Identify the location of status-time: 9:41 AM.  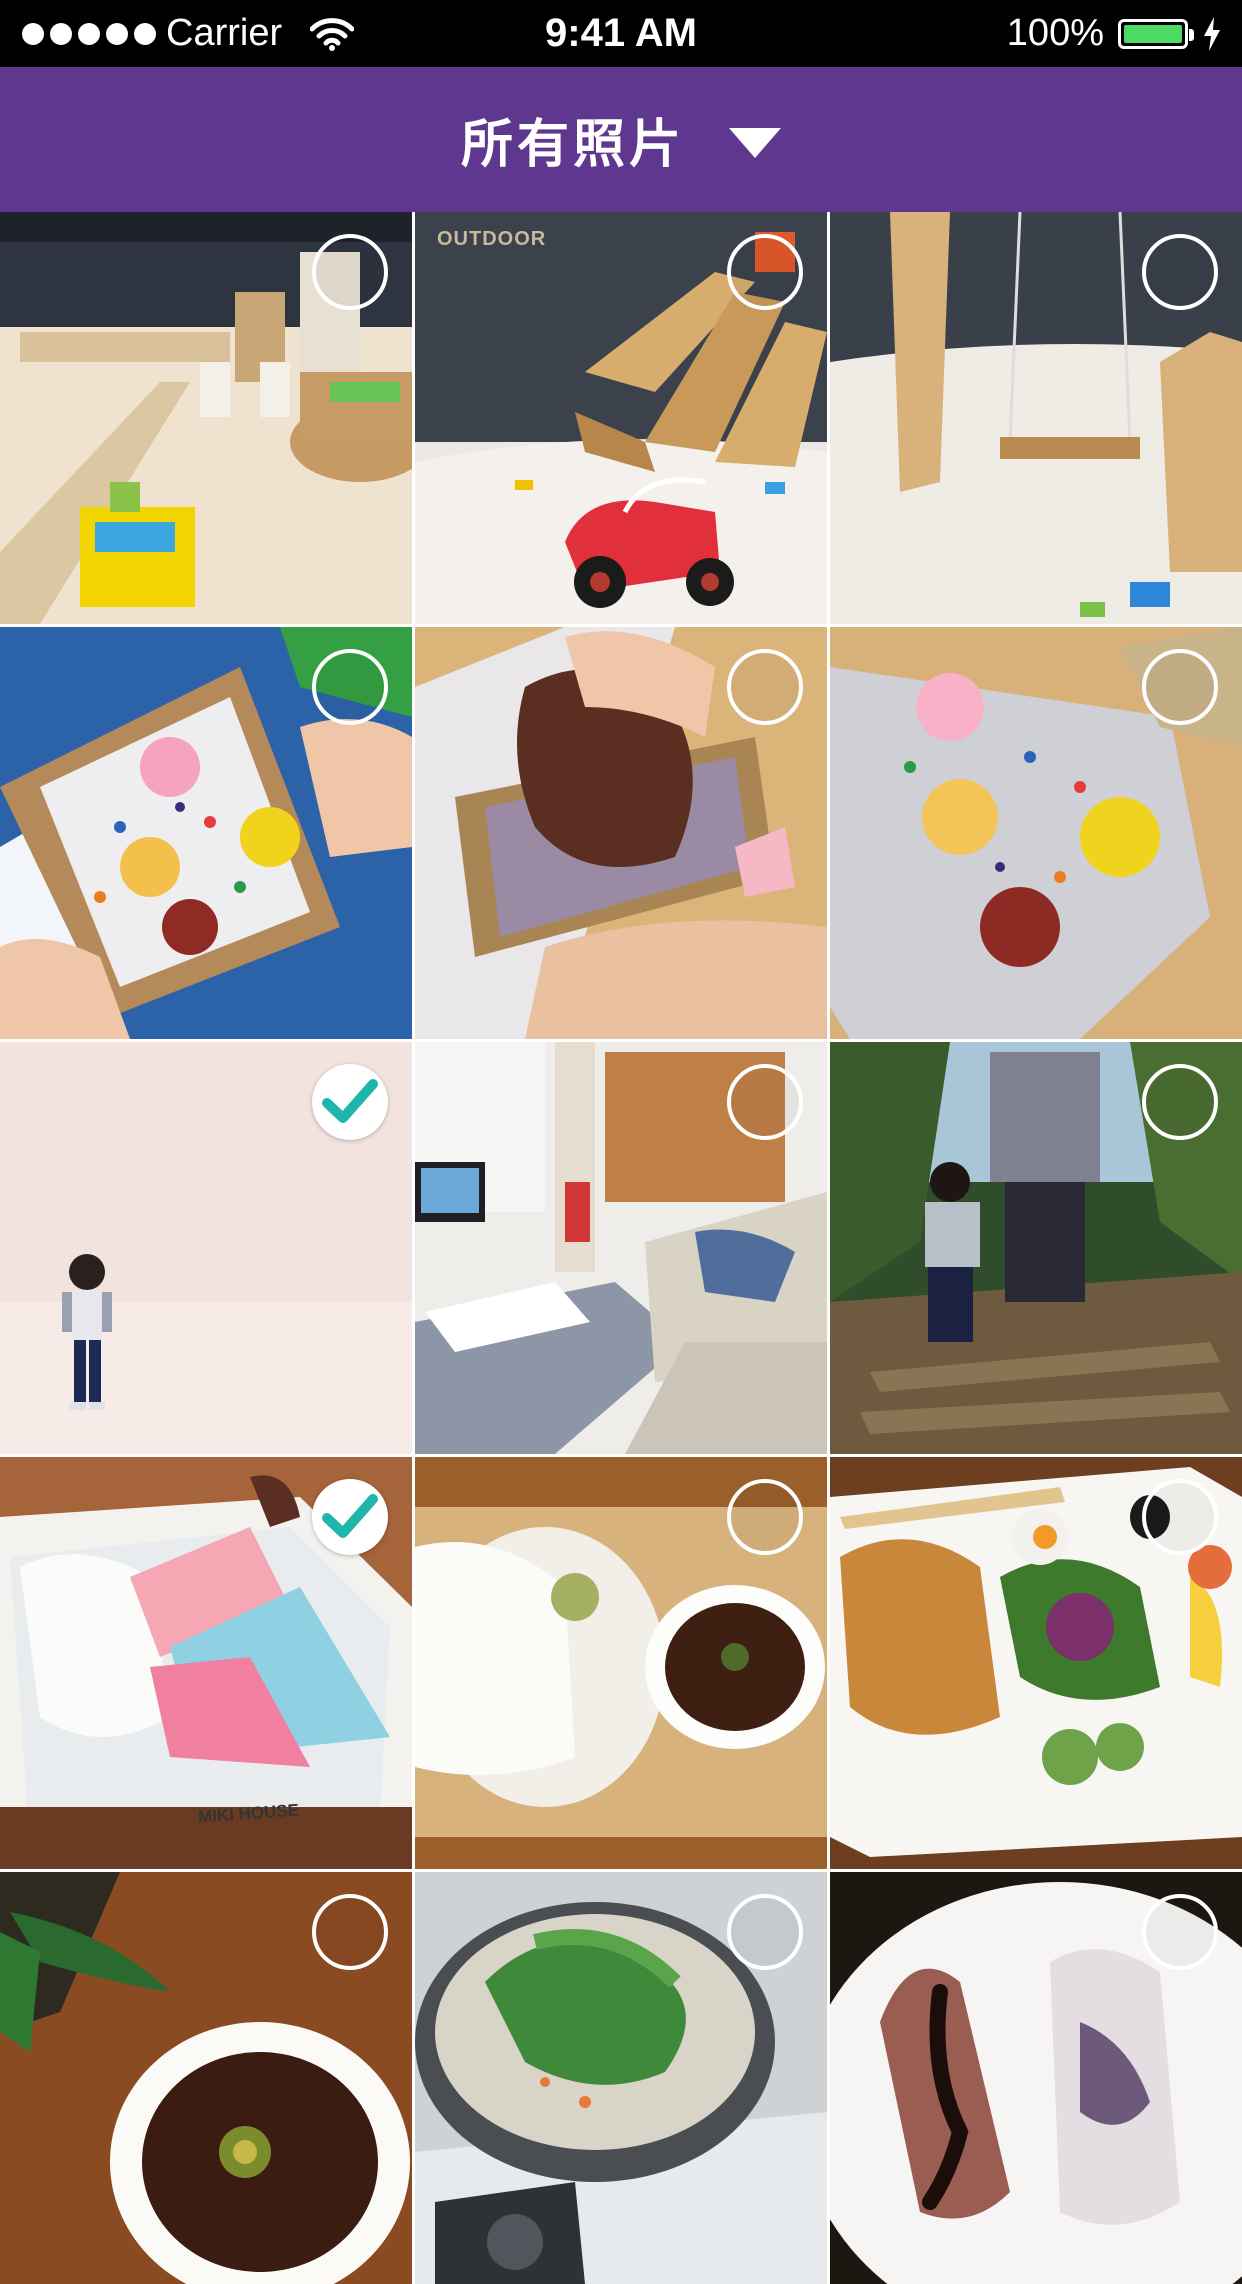
(621, 33).